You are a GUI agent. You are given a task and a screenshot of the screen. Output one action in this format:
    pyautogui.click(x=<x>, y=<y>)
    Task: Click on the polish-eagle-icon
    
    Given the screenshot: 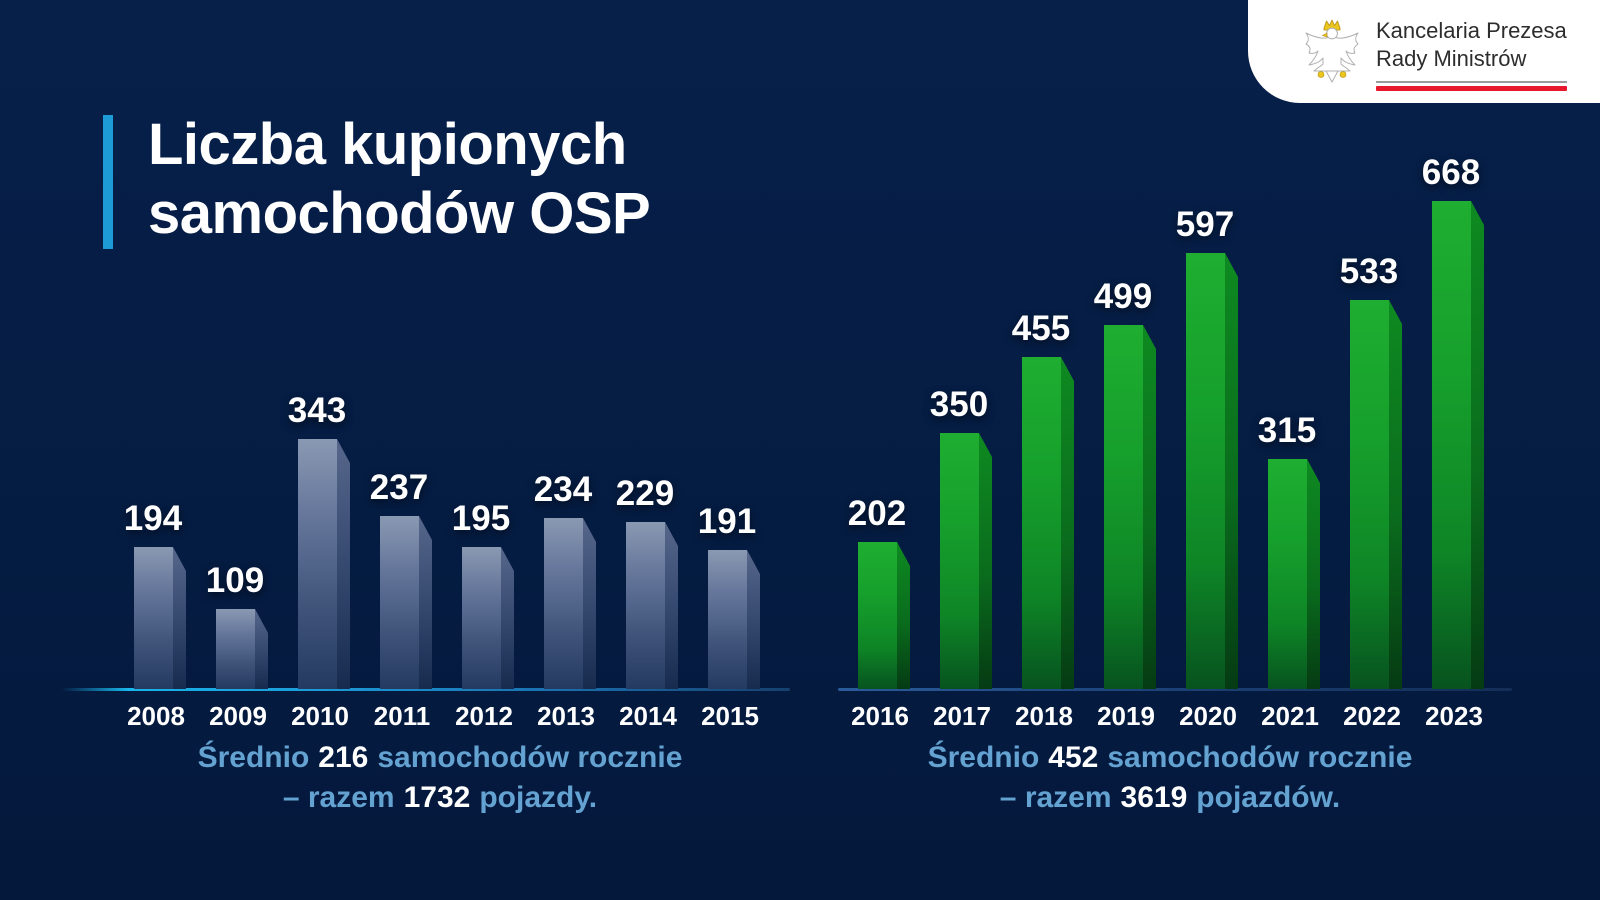 What is the action you would take?
    pyautogui.click(x=1332, y=50)
    